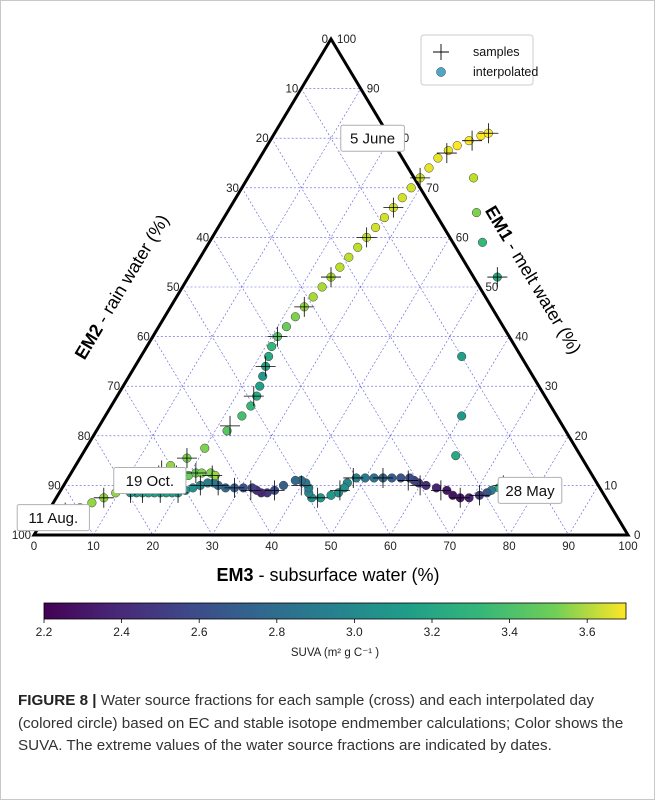  I want to click on tick-label-em1: 20, so click(581, 437).